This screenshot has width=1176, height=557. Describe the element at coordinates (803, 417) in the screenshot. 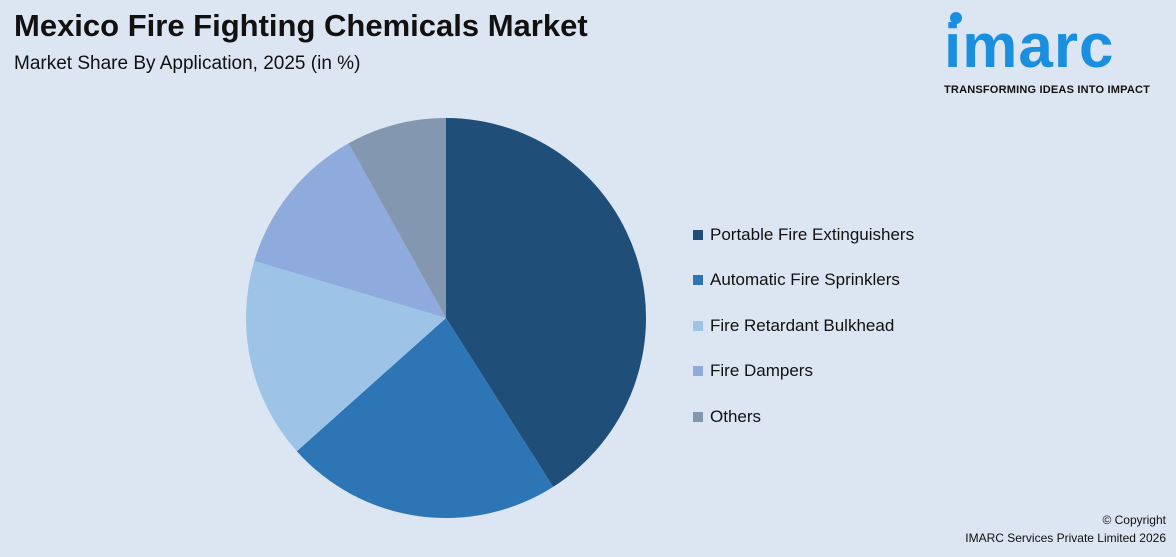

I see `legend-item: Others` at that location.